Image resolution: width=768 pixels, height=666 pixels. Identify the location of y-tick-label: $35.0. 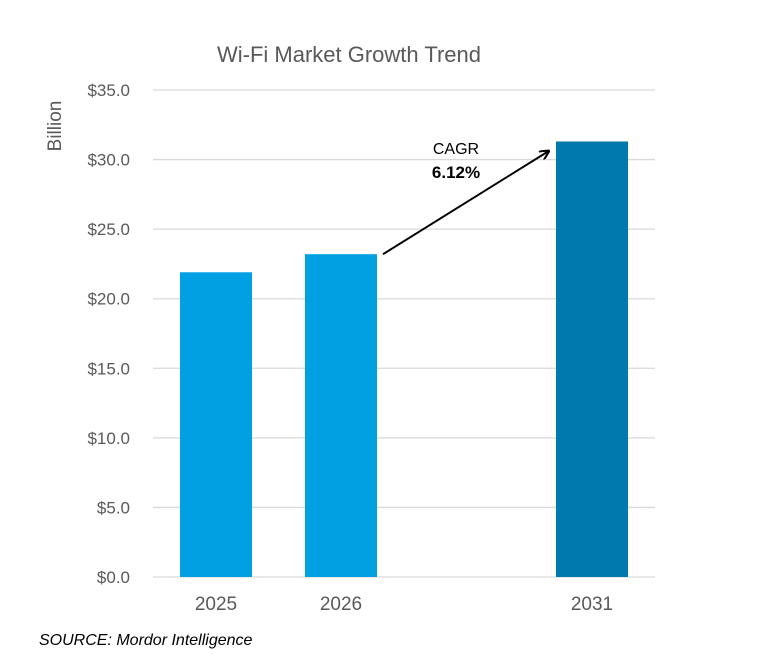
(108, 90).